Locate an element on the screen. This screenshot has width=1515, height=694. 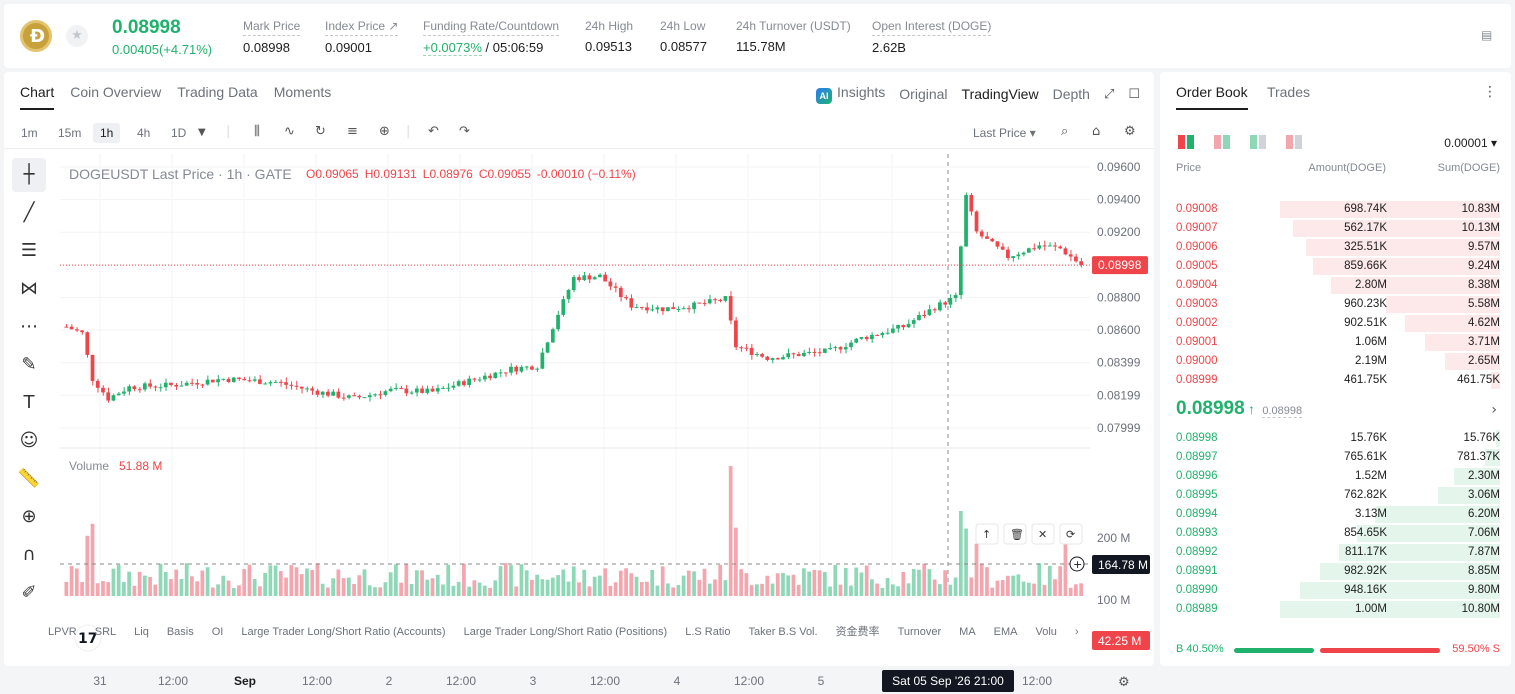
indicator-shortcut: SRL is located at coordinates (105, 632).